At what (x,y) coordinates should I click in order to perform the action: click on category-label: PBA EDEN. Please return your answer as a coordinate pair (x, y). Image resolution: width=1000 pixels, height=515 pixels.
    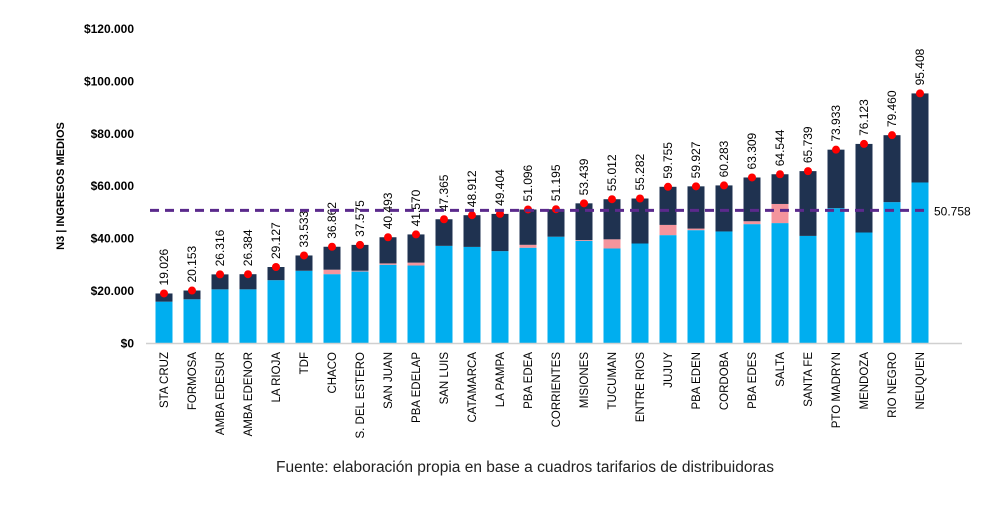
    Looking at the image, I should click on (697, 381).